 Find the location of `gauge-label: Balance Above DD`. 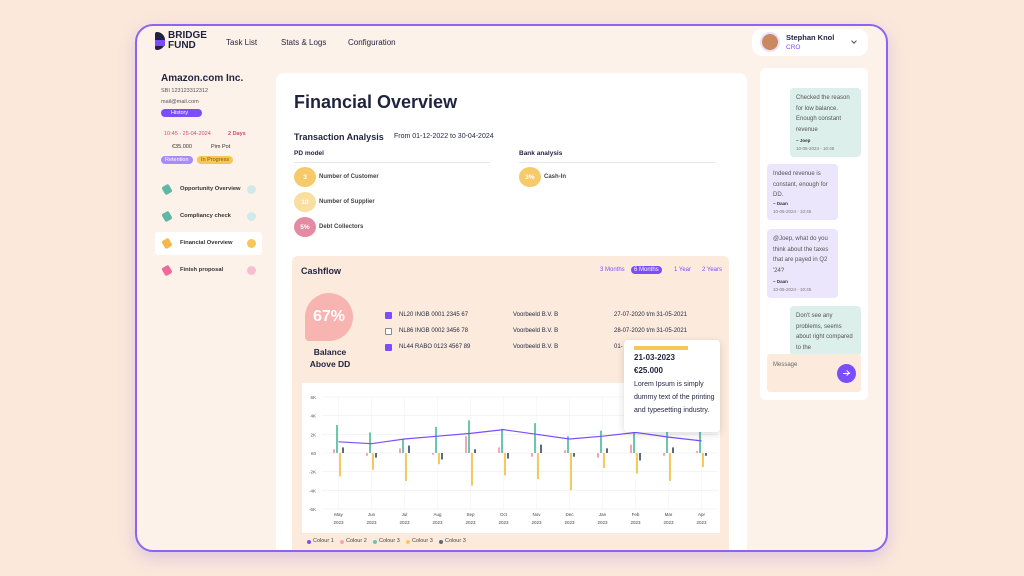

gauge-label: Balance Above DD is located at coordinates (330, 358).